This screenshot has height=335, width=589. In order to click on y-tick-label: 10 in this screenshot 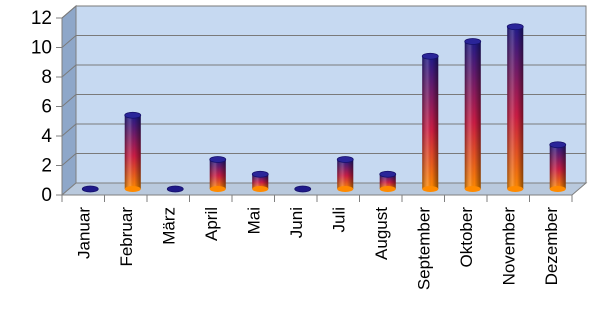, I will do `click(41, 48)`.